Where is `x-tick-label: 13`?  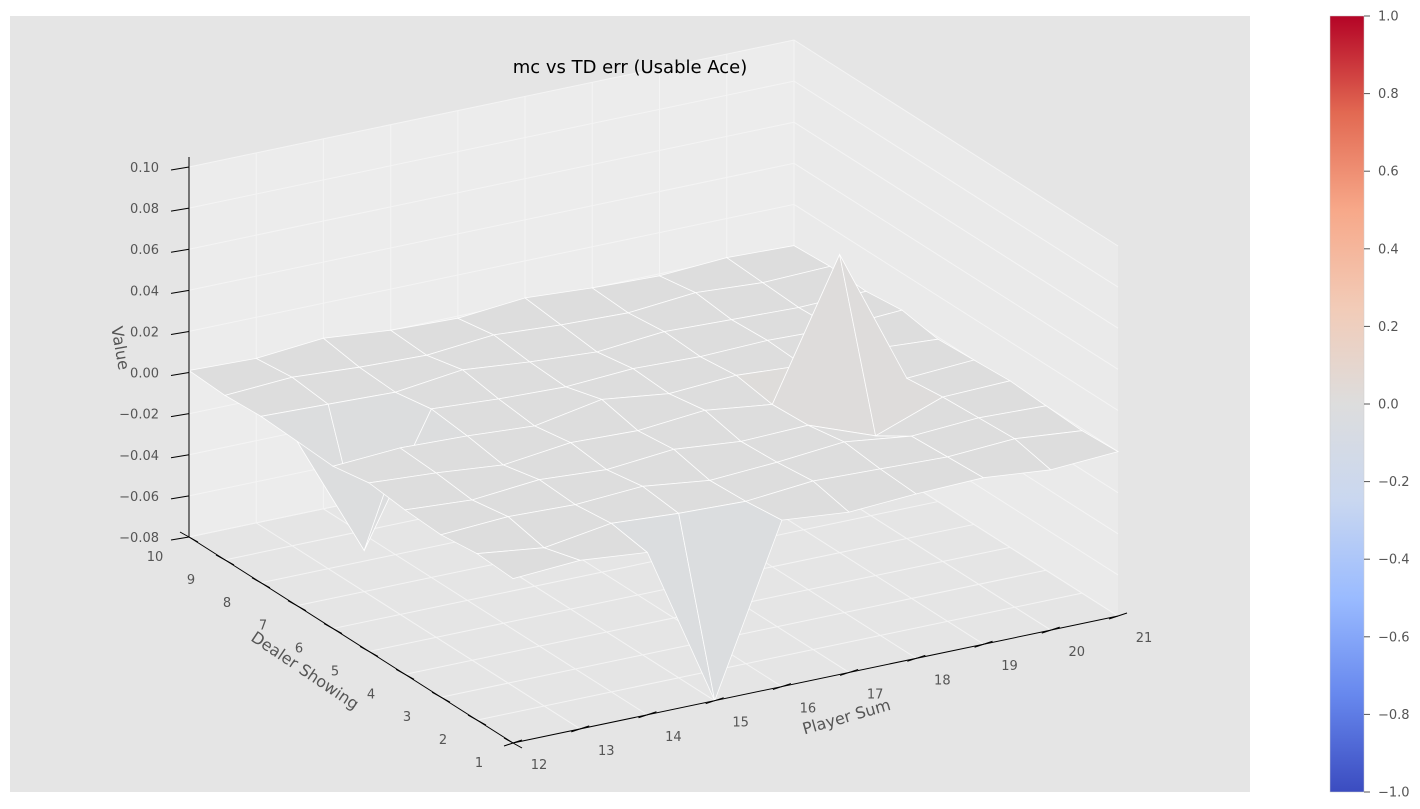 x-tick-label: 13 is located at coordinates (606, 751).